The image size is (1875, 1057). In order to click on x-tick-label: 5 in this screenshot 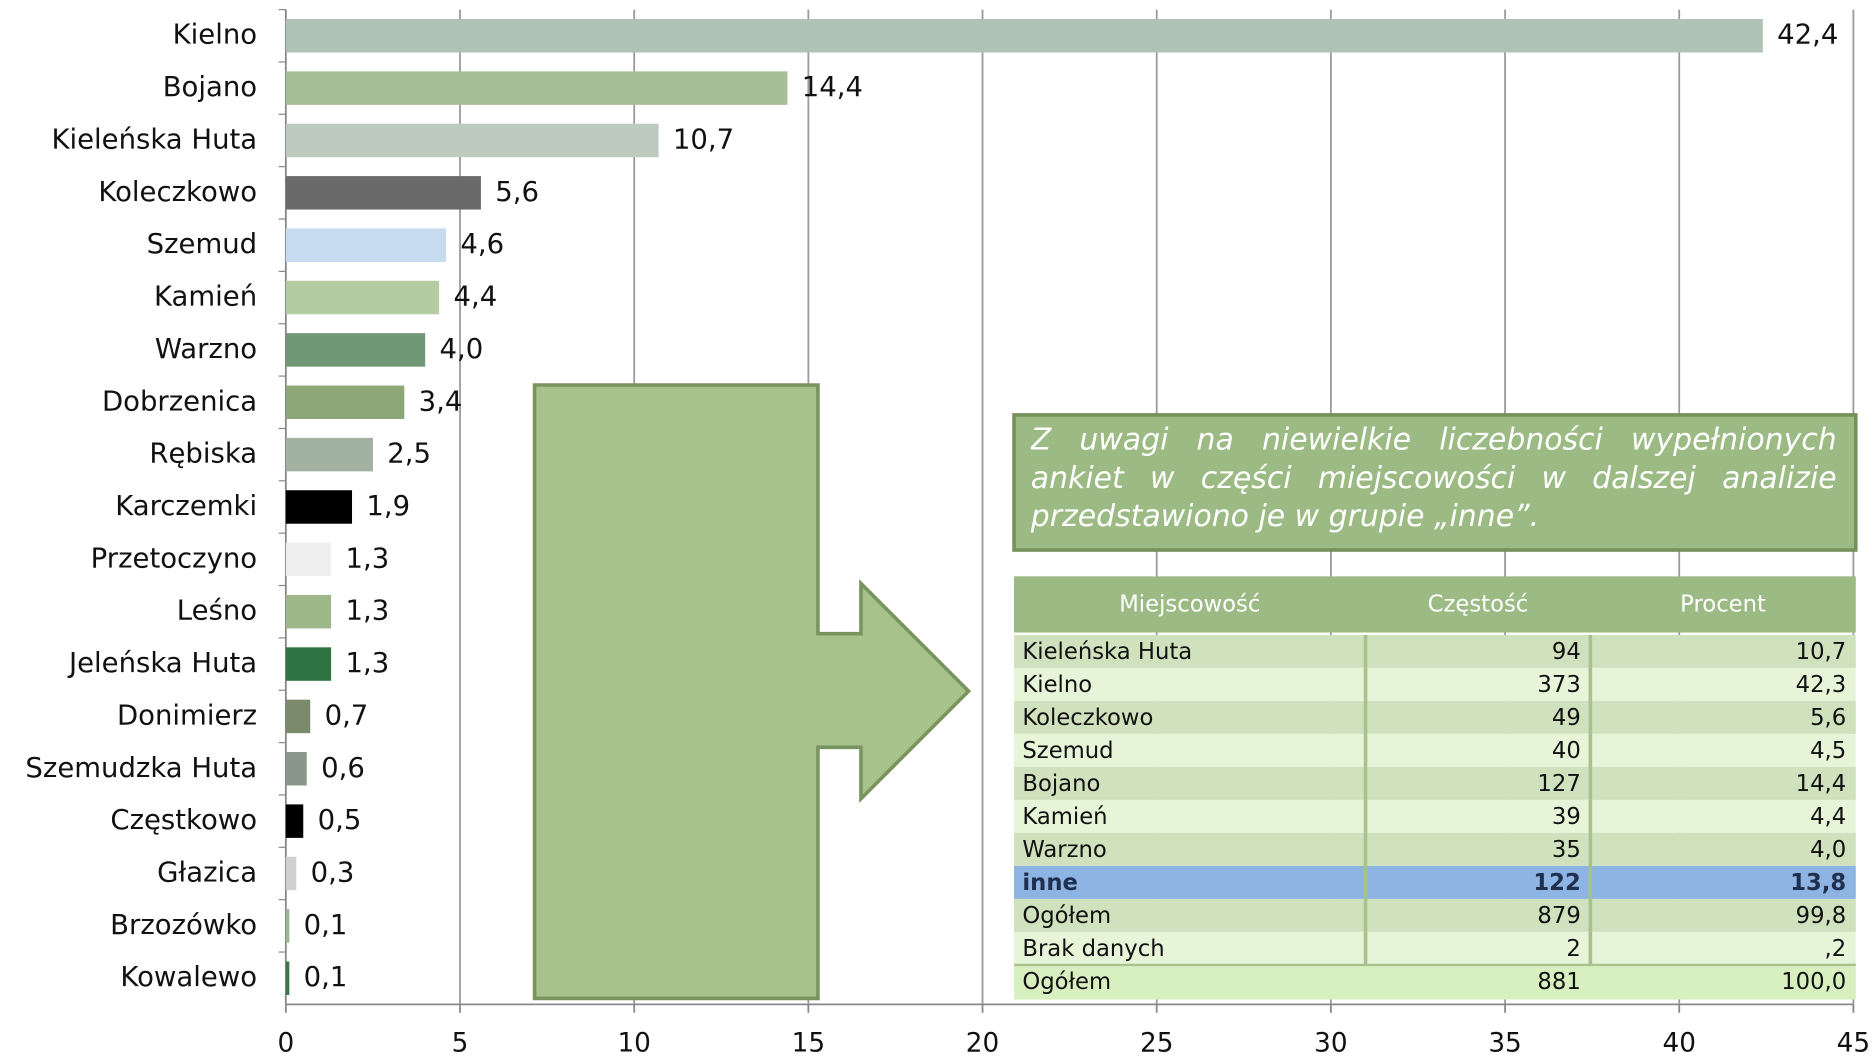, I will do `click(460, 1042)`.